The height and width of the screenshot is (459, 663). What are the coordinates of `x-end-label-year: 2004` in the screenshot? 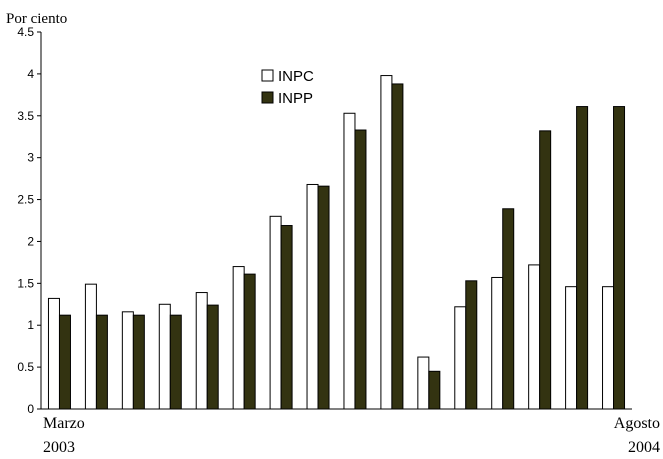 It's located at (644, 447).